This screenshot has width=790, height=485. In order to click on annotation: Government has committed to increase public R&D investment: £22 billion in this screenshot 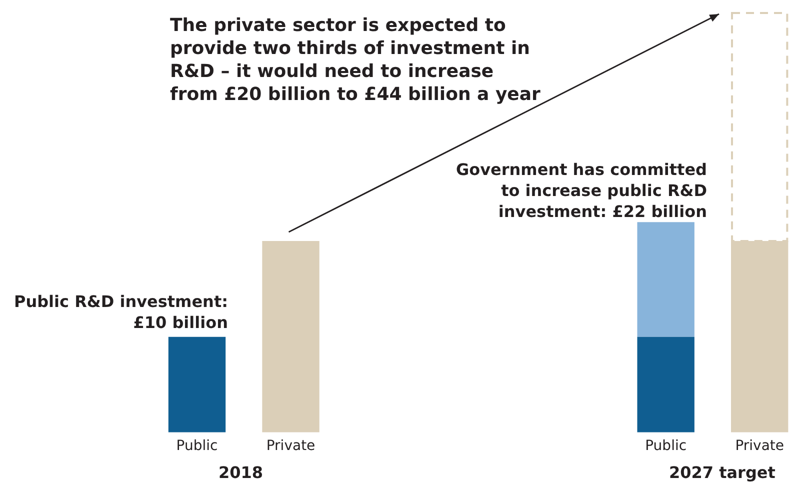, I will do `click(580, 190)`.